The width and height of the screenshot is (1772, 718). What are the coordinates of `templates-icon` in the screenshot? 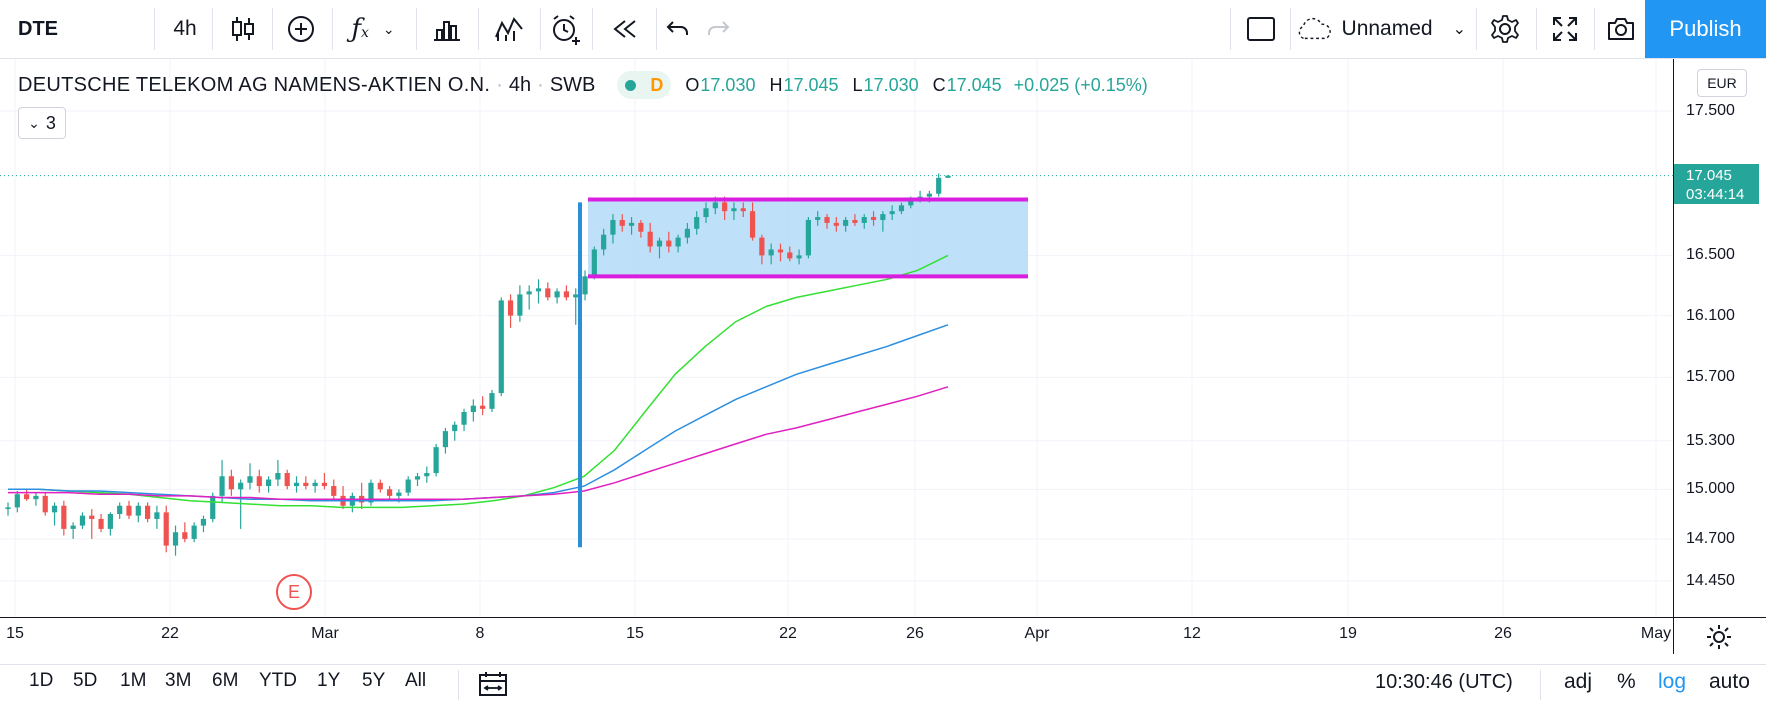 It's located at (509, 29).